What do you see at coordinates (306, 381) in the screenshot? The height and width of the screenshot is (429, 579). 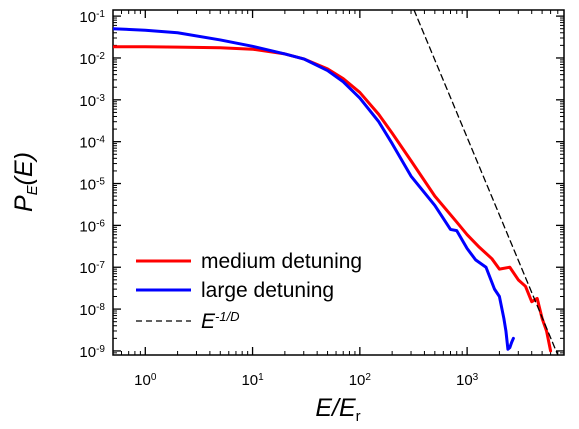 I see `x-axis-tick-labels: 10⁰ 10¹ 10² 10³` at bounding box center [306, 381].